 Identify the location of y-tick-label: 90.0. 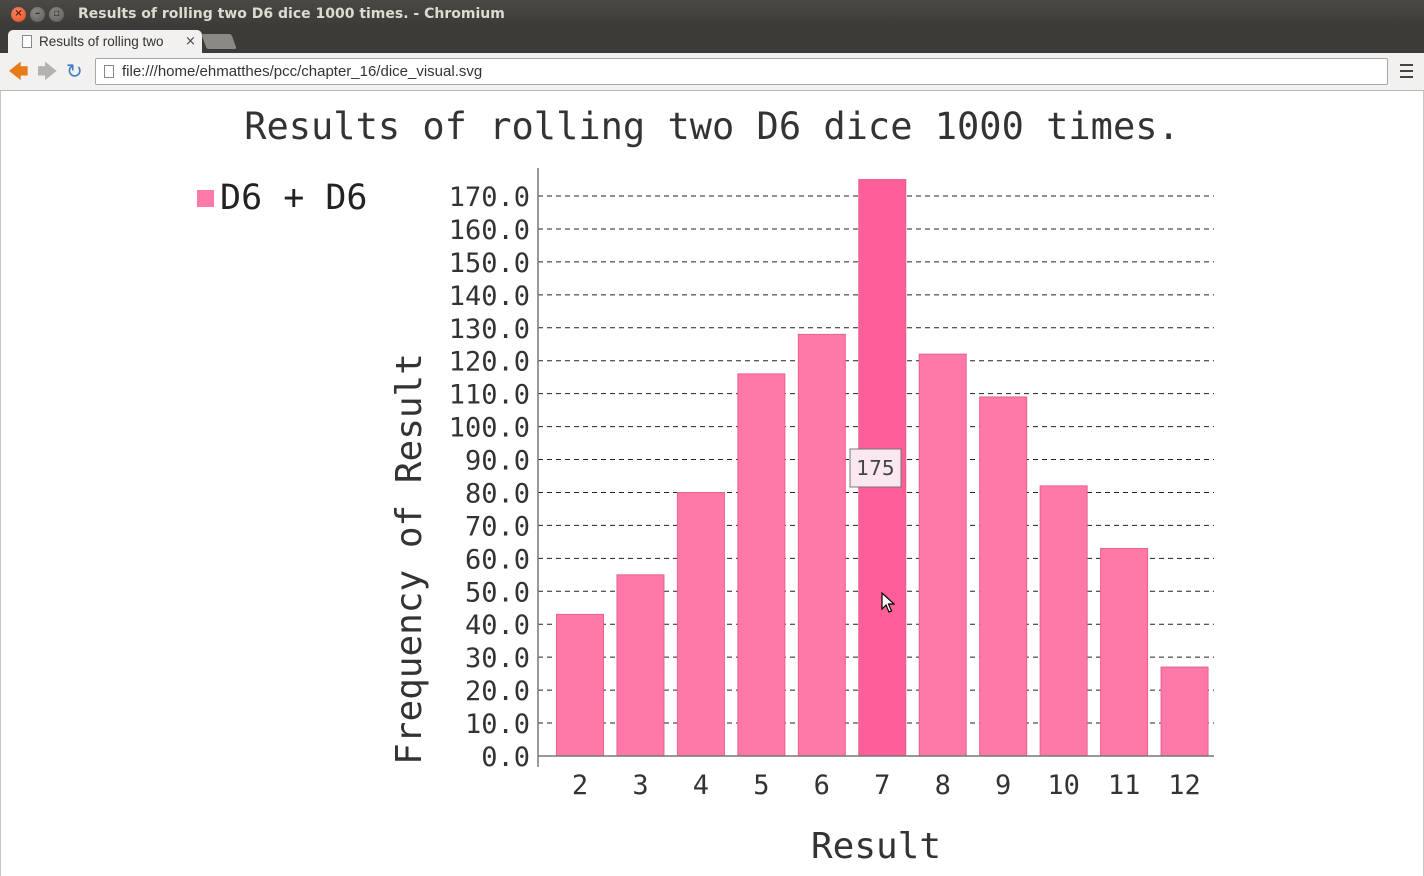
(497, 461).